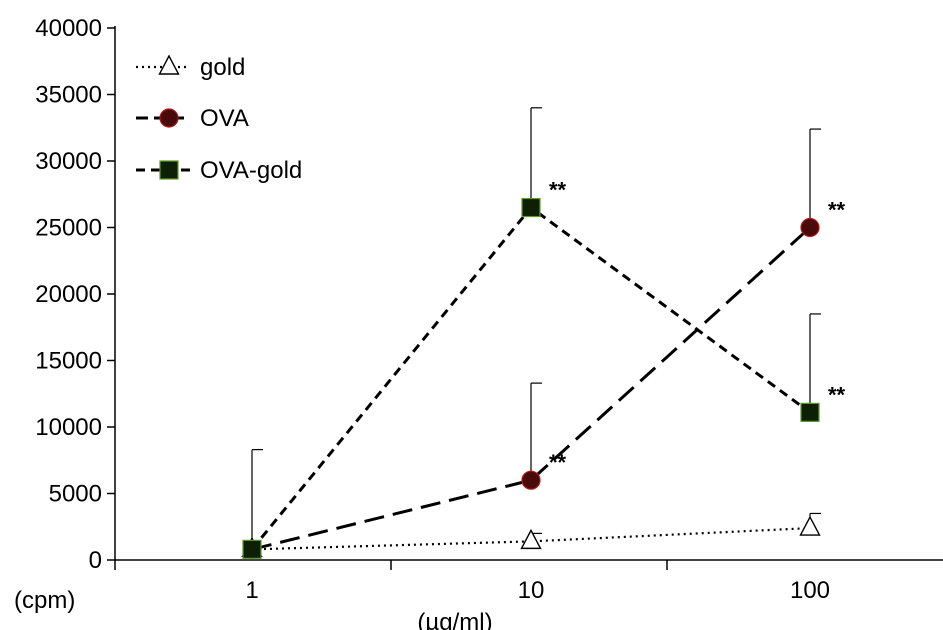 The image size is (943, 630). Describe the element at coordinates (68, 361) in the screenshot. I see `y-tick-label: 15000` at that location.